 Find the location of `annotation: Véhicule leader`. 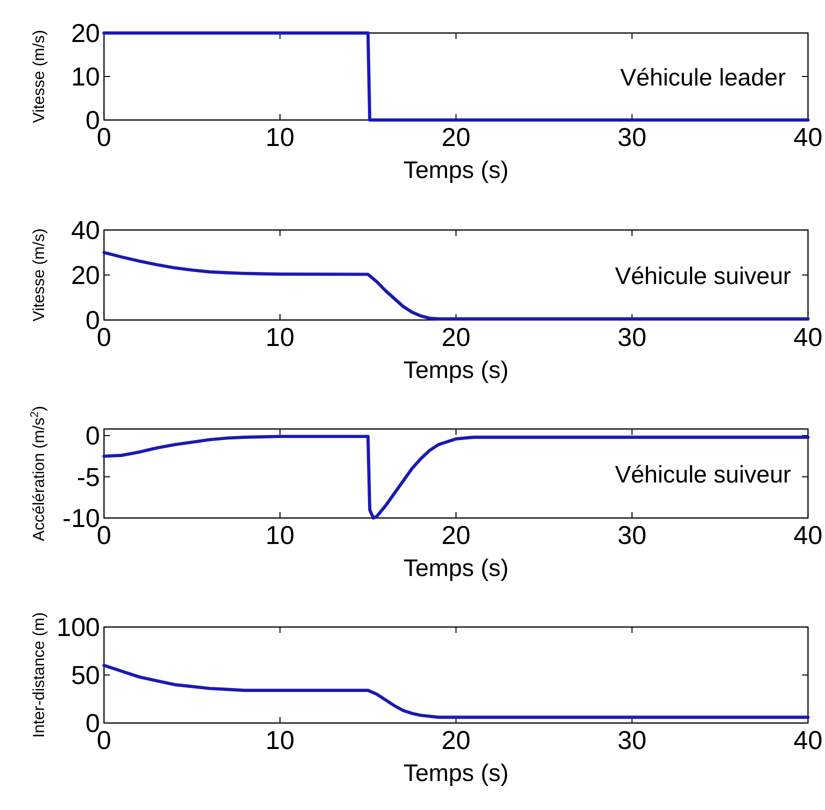

annotation: Véhicule leader is located at coordinates (703, 78).